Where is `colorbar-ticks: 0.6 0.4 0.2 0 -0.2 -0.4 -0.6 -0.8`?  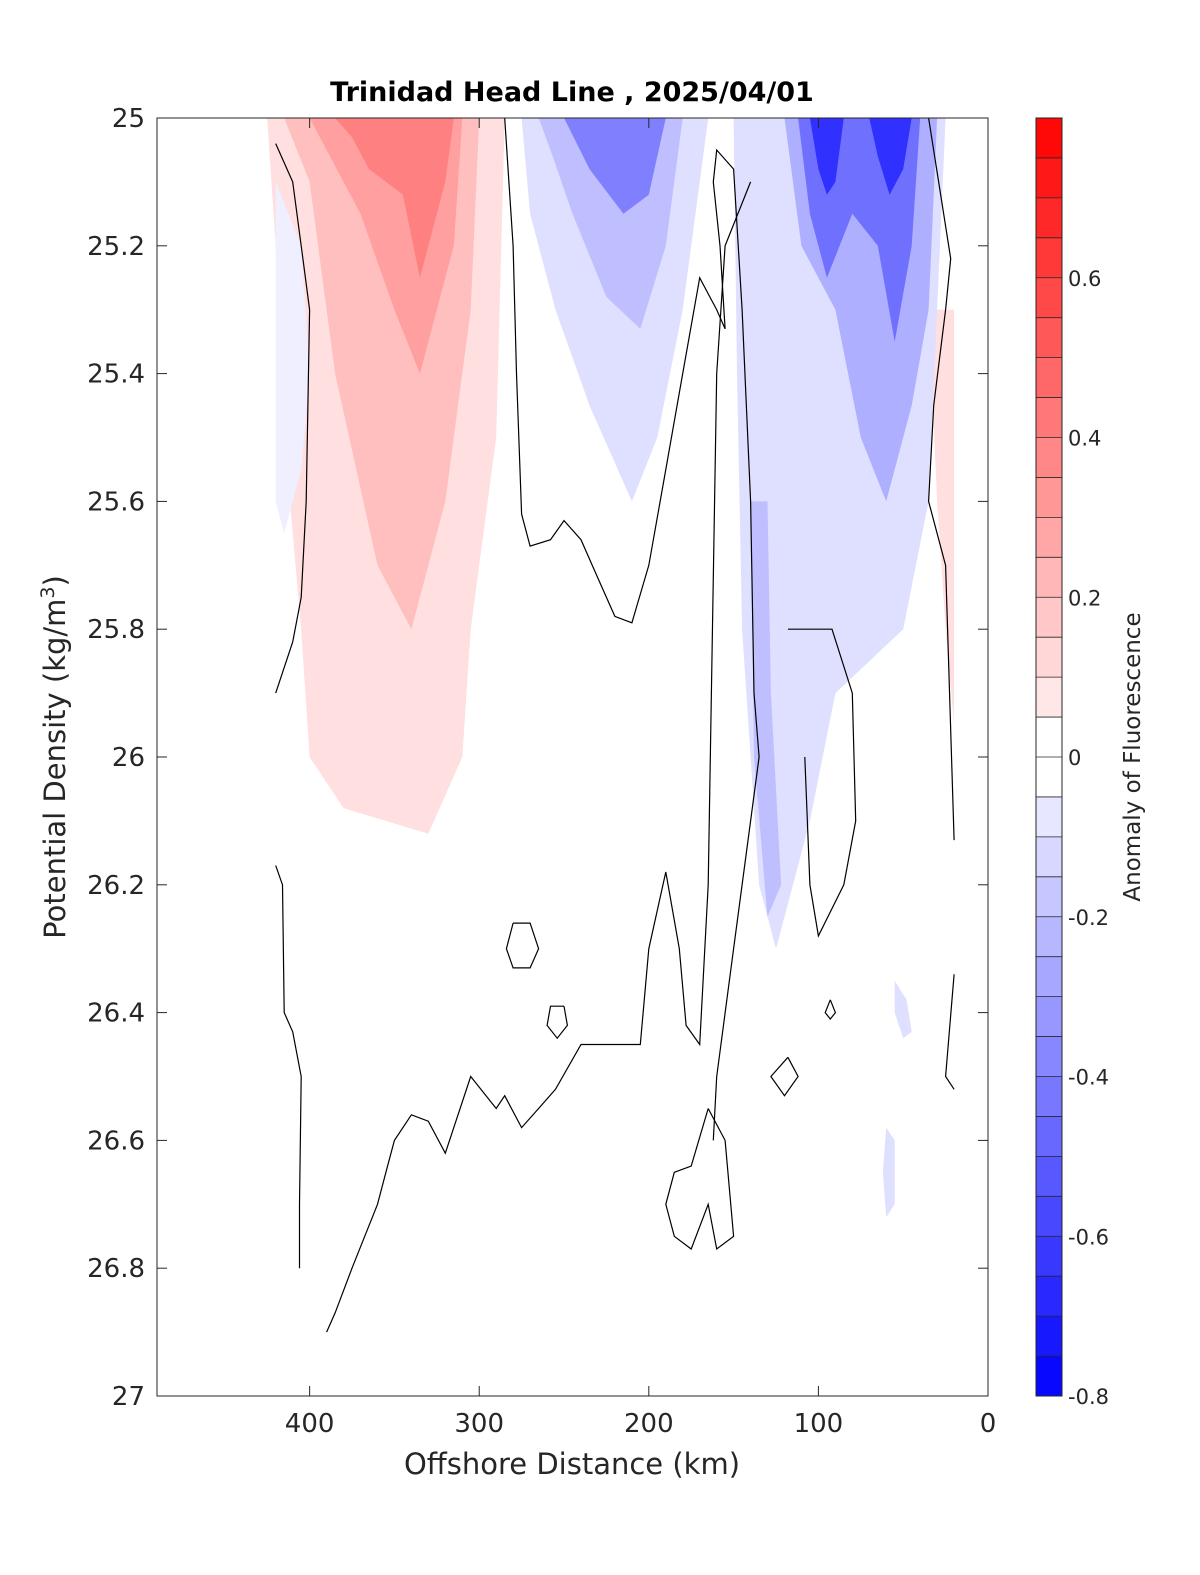 colorbar-ticks: 0.6 0.4 0.2 0 -0.2 -0.4 -0.6 -0.8 is located at coordinates (1088, 838).